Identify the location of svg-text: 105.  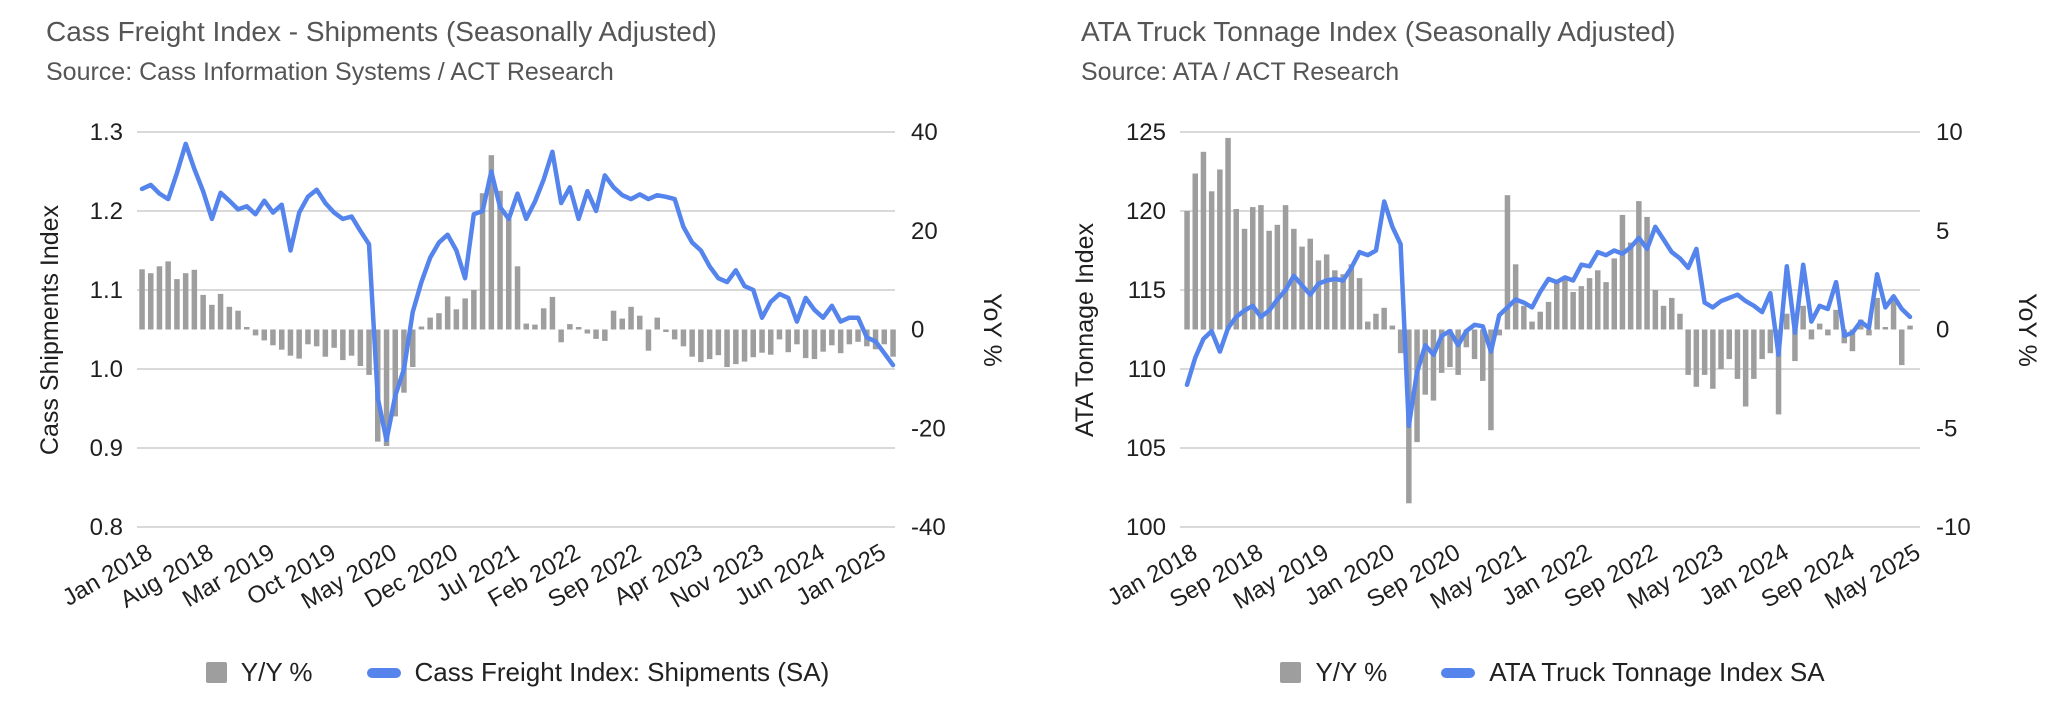
(1146, 448).